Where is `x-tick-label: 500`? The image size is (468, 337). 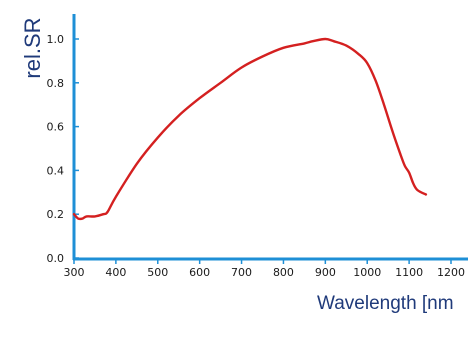
x-tick-label: 500 is located at coordinates (157, 272).